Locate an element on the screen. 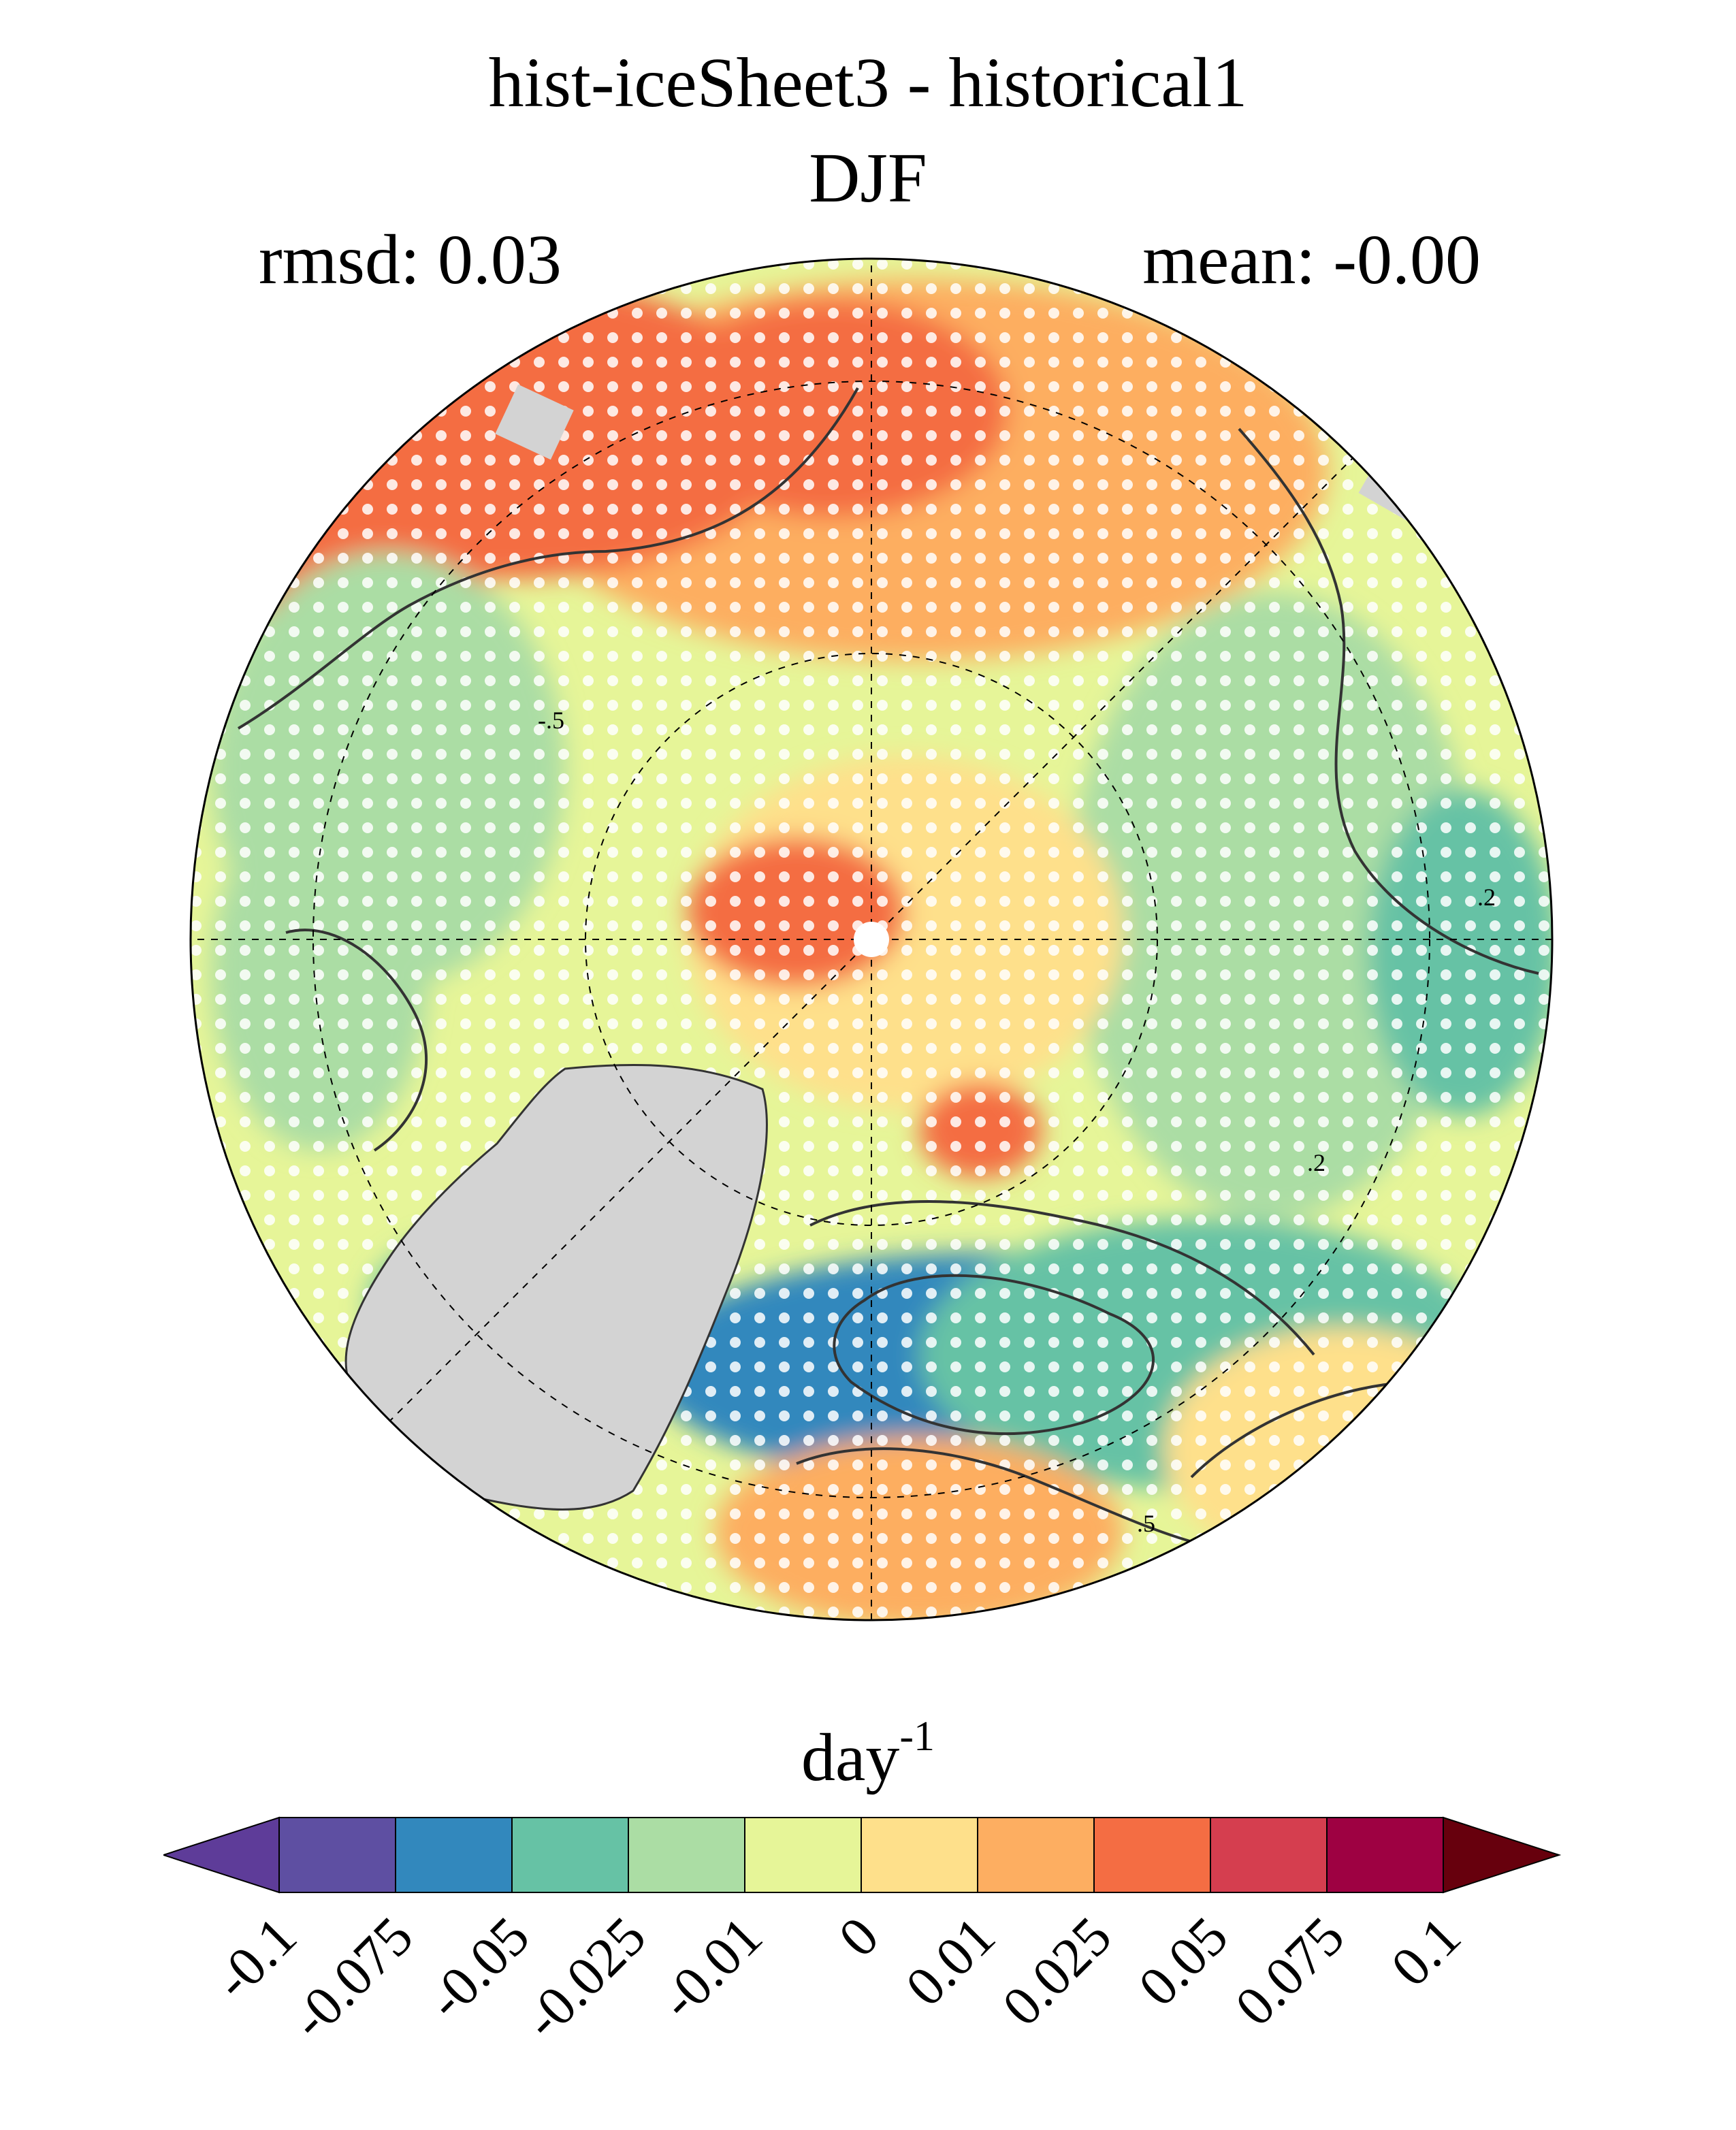 This screenshot has height=2130, width=1736. unit-base: day is located at coordinates (850, 1757).